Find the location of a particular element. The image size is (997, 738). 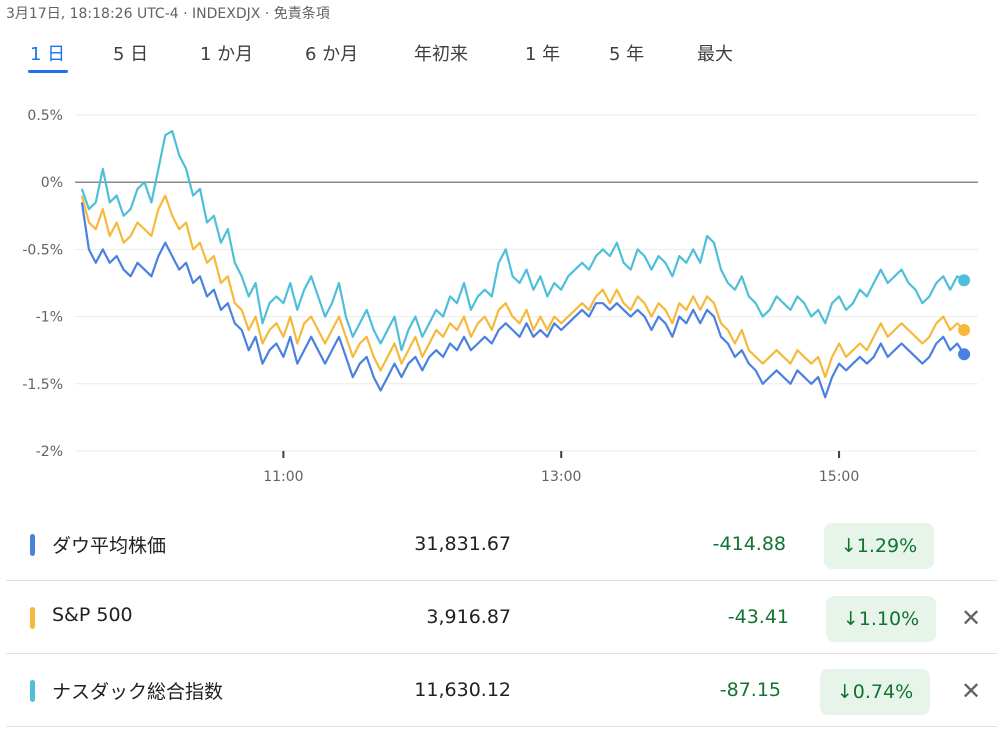

index-name: ナスダック総合指数 is located at coordinates (138, 692).